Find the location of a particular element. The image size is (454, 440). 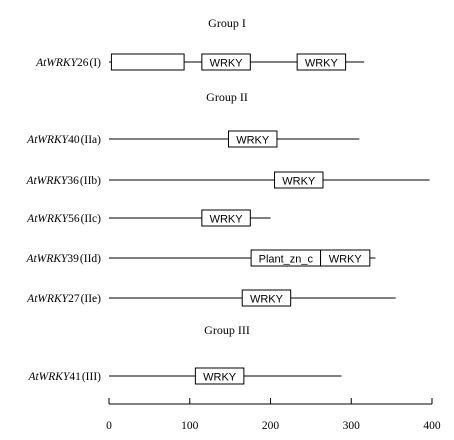

gene-class: (IIb) is located at coordinates (90, 181).